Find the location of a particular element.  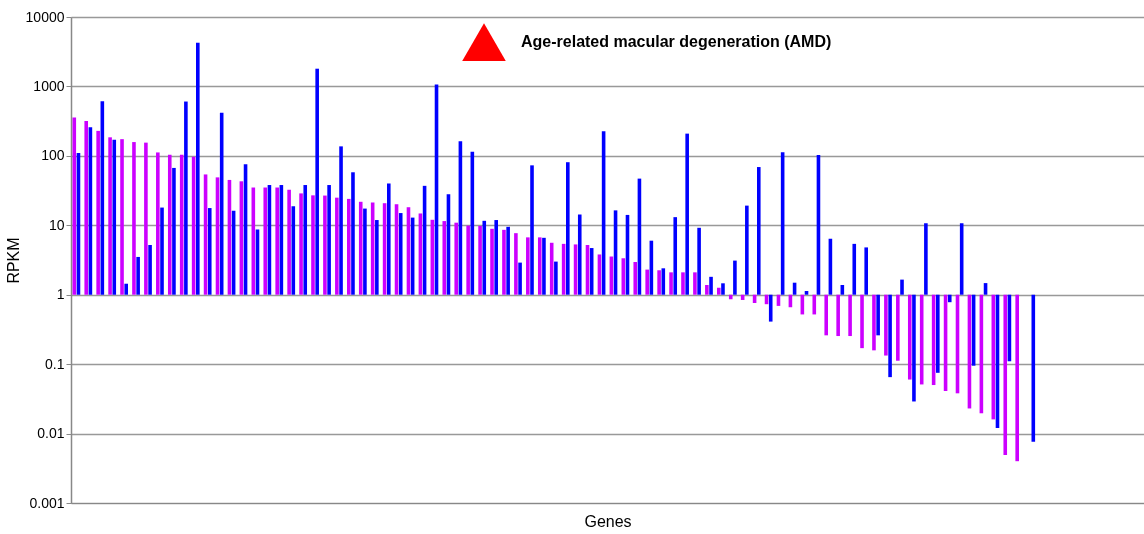

y-tick-label: 100 is located at coordinates (53, 155).